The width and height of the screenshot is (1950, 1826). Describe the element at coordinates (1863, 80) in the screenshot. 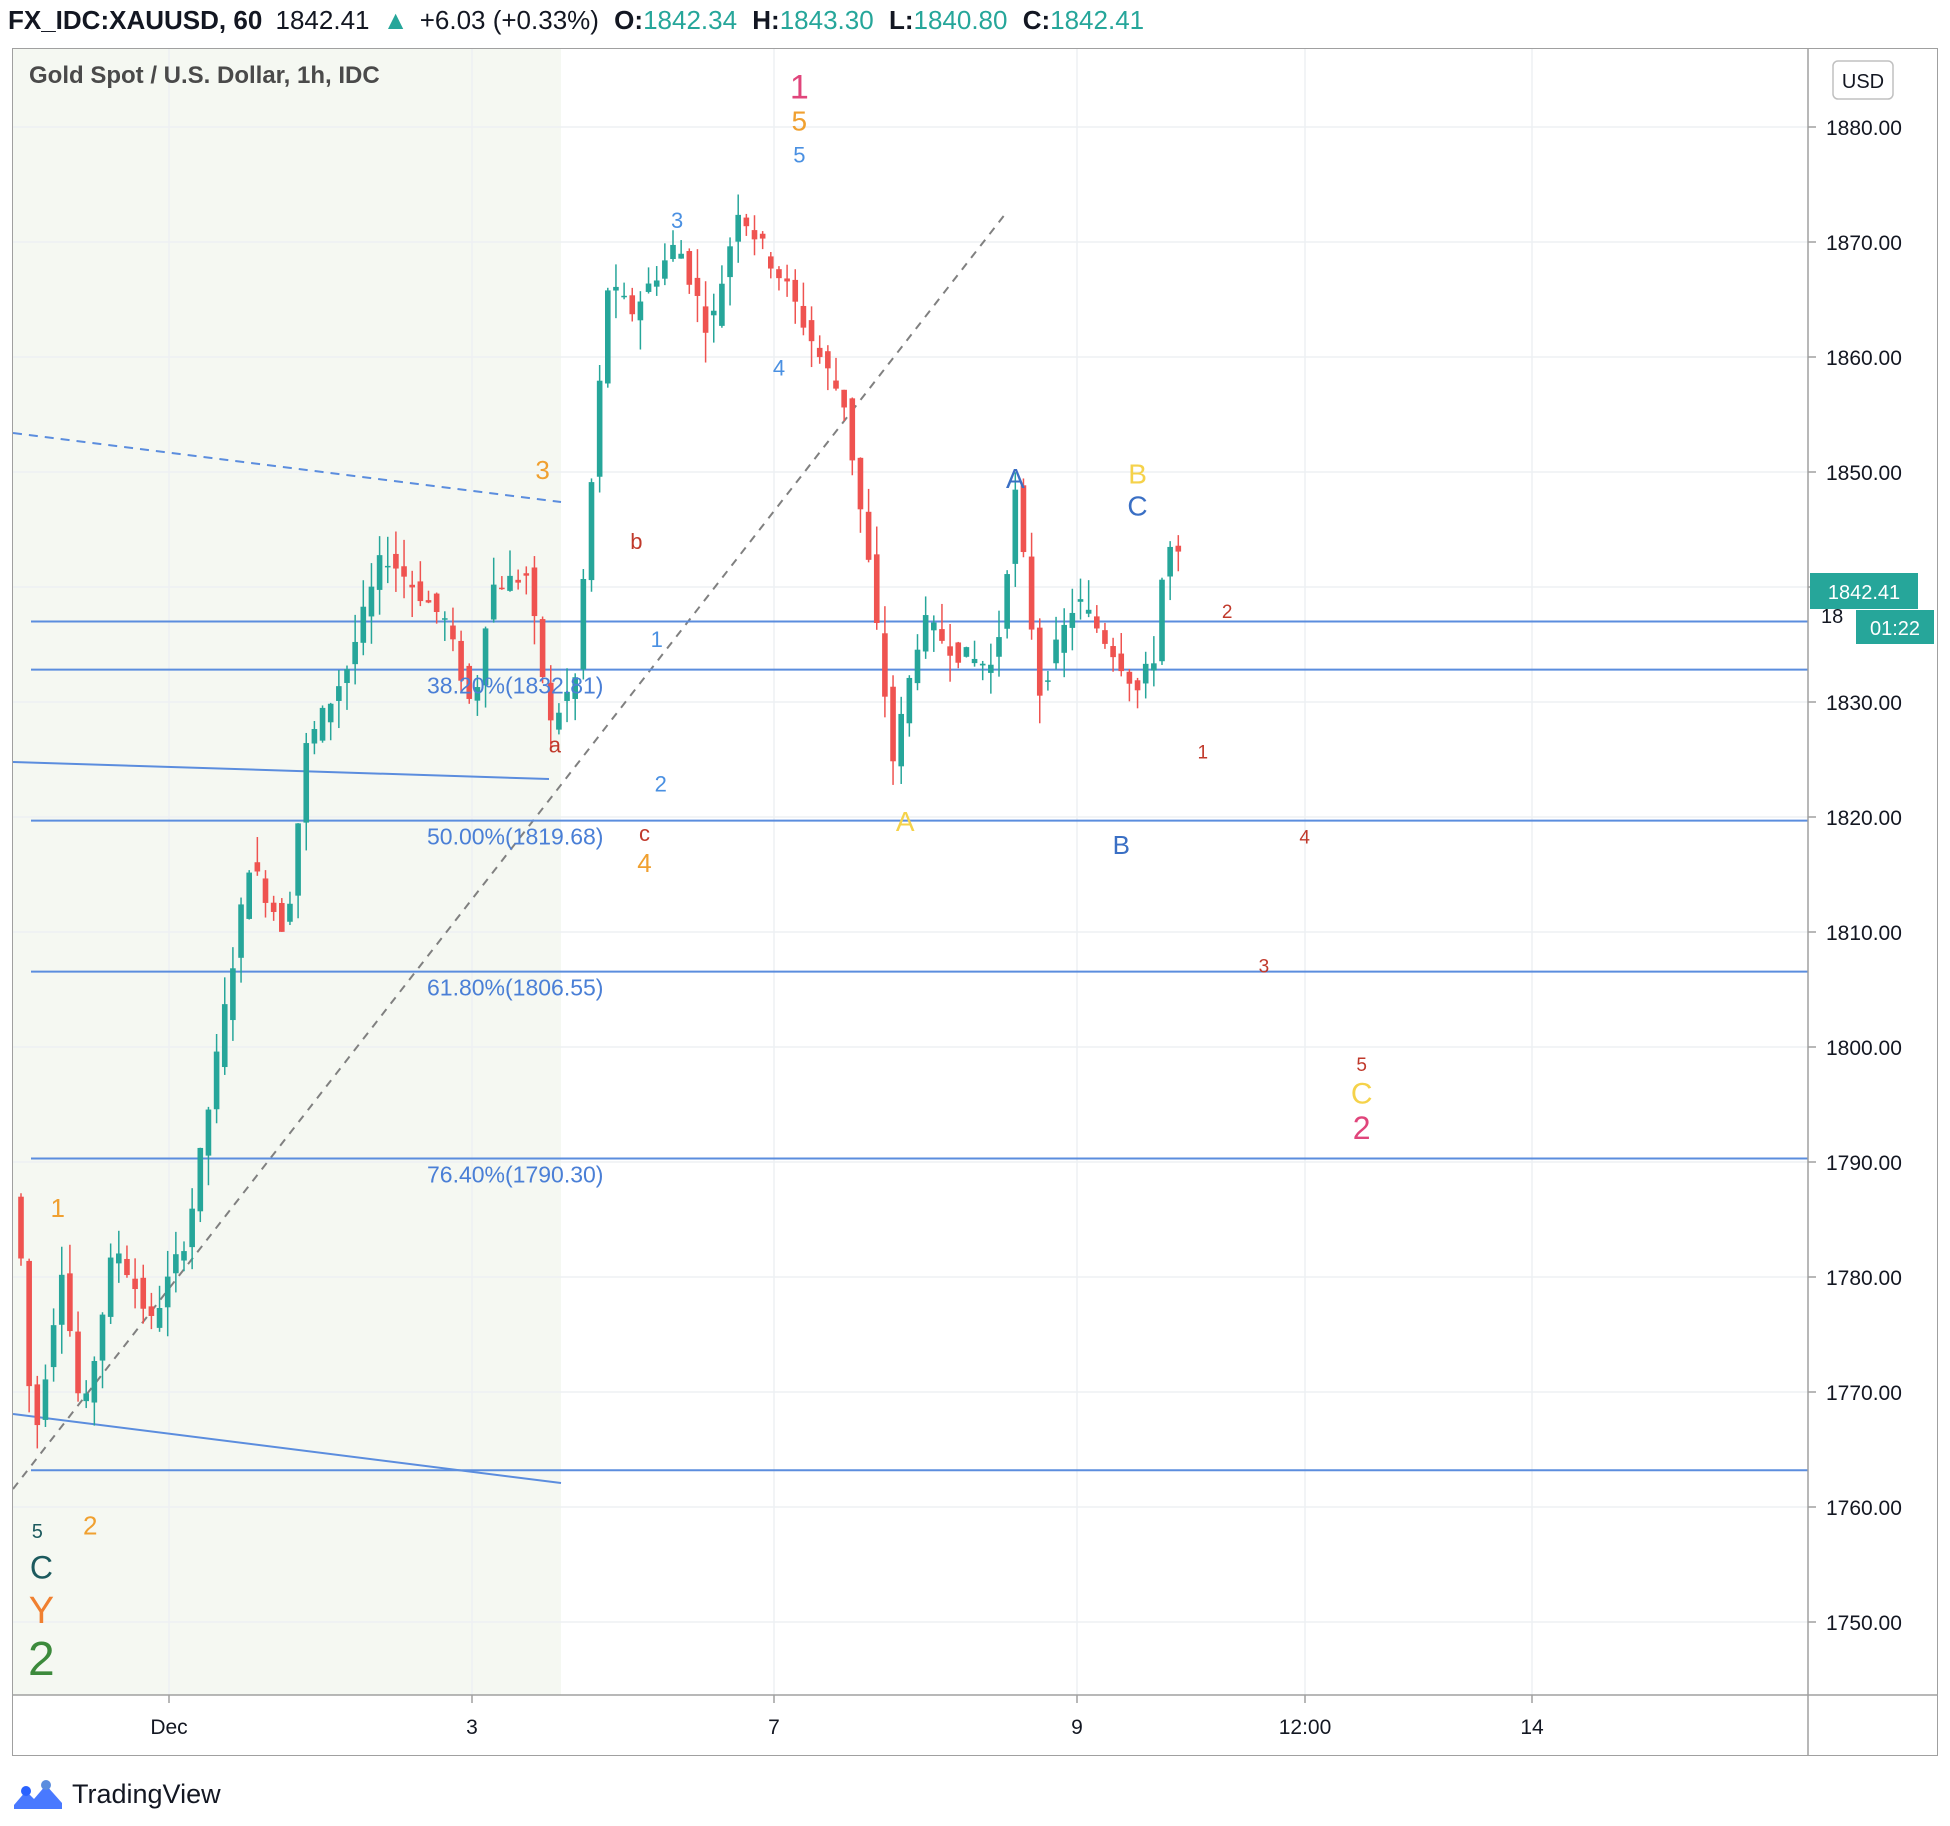

I see `currency-button` at that location.